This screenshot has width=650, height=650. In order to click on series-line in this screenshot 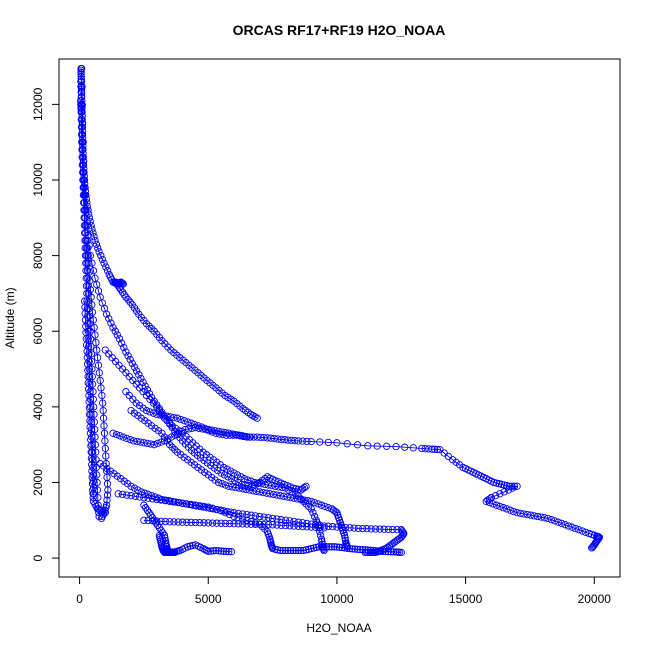, I will do `click(214, 450)`.